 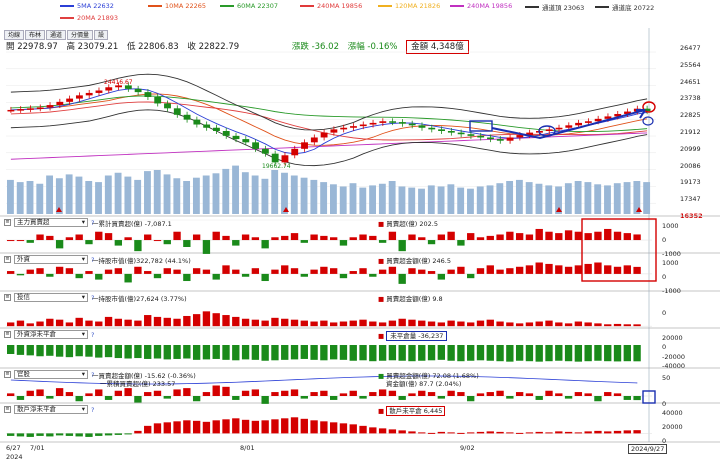 What do you see at coordinates (51, 334) in the screenshot?
I see `panel-dropdown: 外資淨未平倉 ▾` at bounding box center [51, 334].